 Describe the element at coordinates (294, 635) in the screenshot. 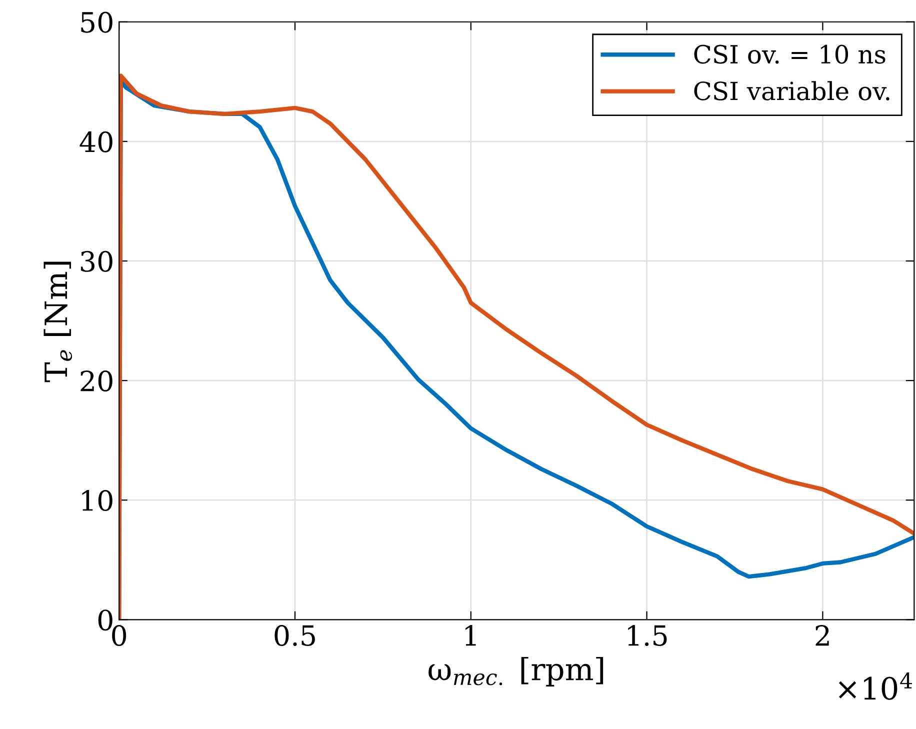

I see `x-tick-label: 0.5` at that location.